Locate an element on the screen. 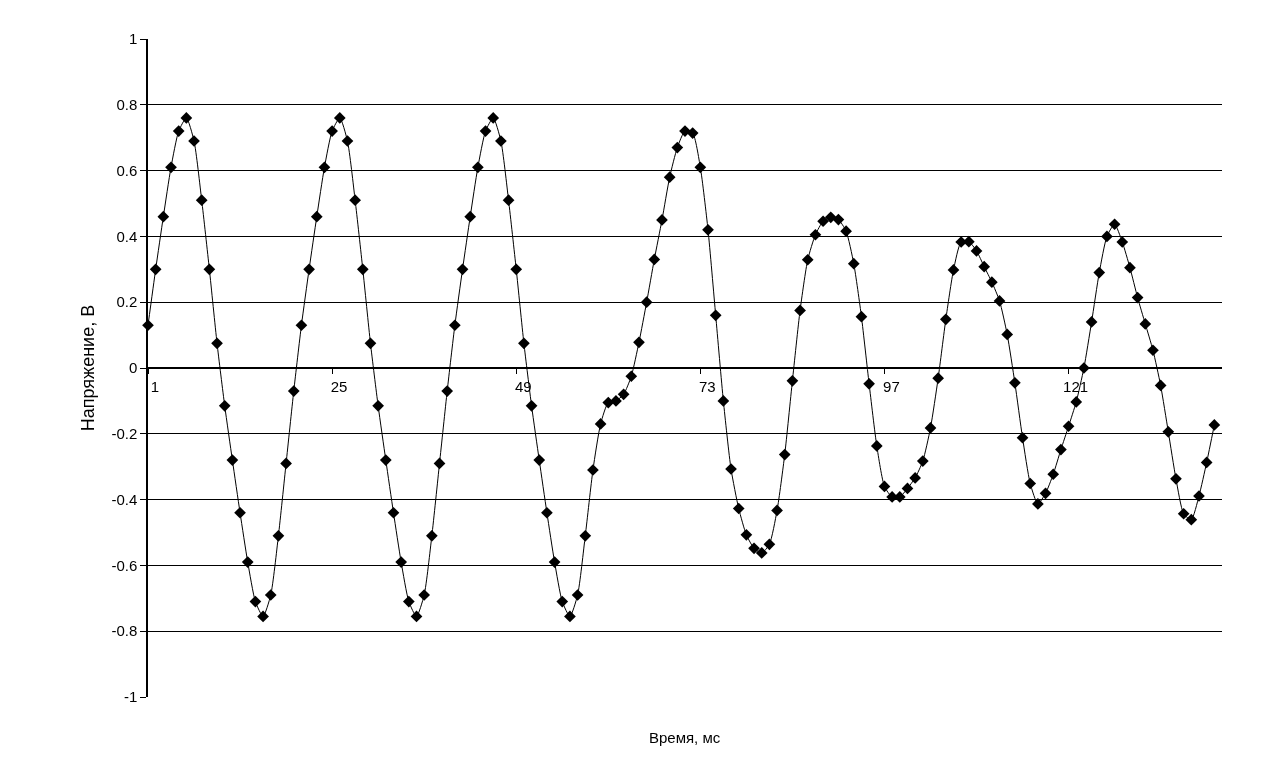 This screenshot has height=758, width=1273. y-tick-label: 0.6 is located at coordinates (127, 170).